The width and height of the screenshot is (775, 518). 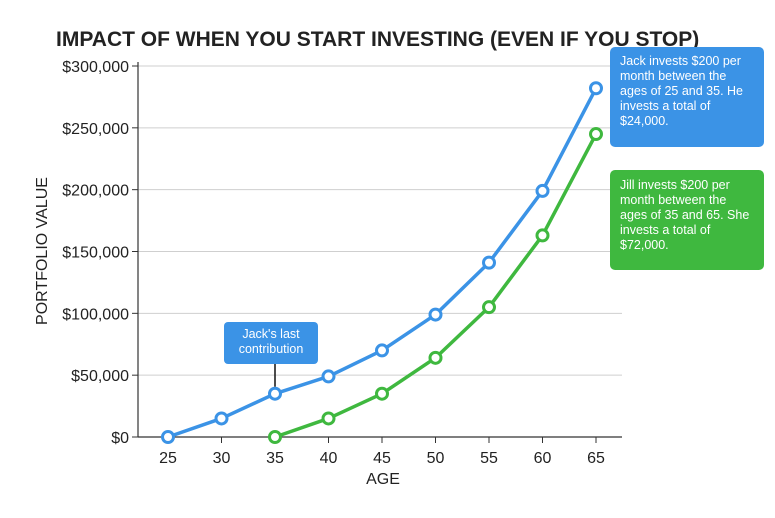 I want to click on x-tick-label: 45, so click(x=382, y=458).